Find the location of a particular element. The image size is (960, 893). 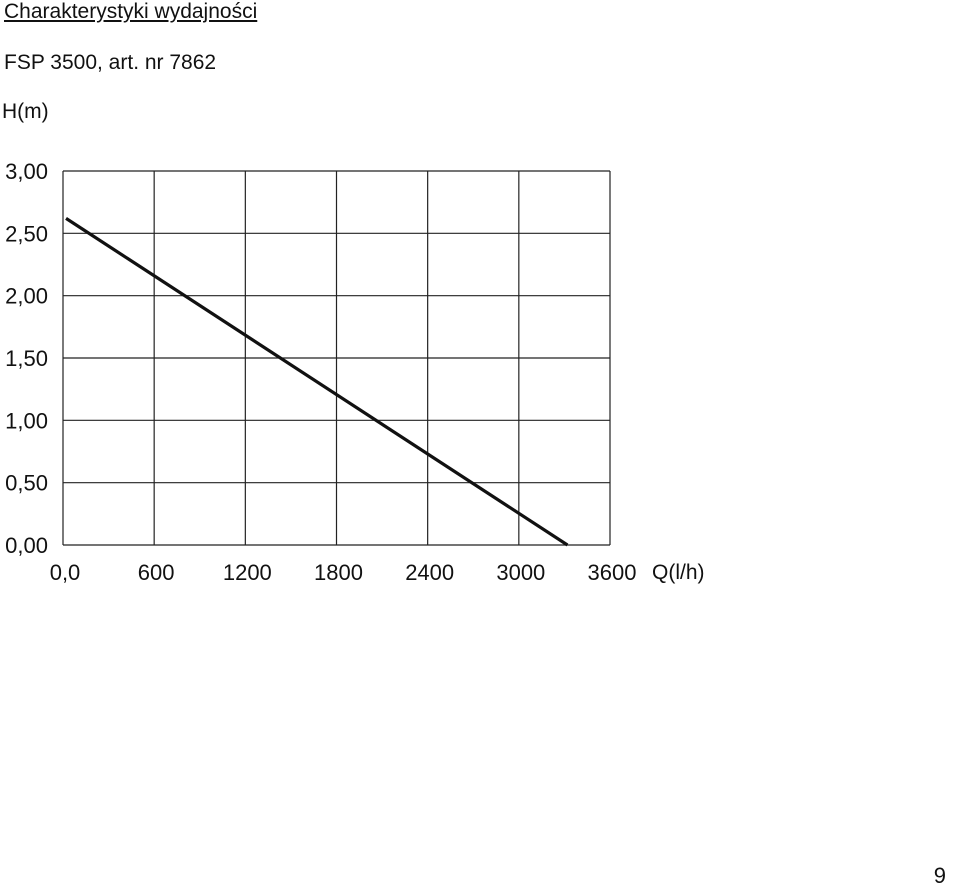

y-axis-label: H(m) is located at coordinates (25, 111).